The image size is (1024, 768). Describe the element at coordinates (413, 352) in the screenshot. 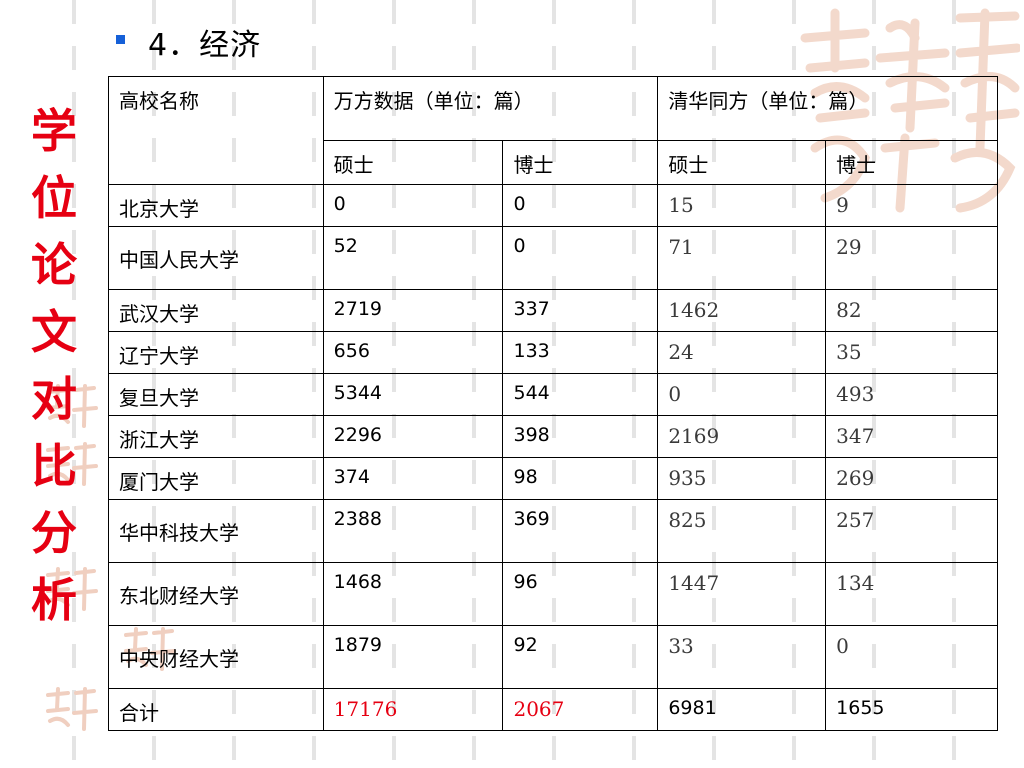

I see `wf-master-cell: 656` at that location.